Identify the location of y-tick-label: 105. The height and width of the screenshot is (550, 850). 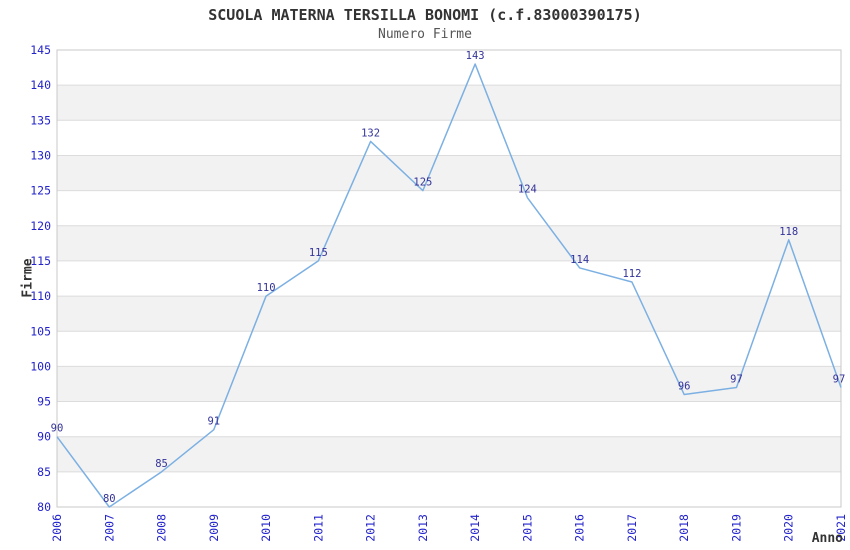
(40, 331).